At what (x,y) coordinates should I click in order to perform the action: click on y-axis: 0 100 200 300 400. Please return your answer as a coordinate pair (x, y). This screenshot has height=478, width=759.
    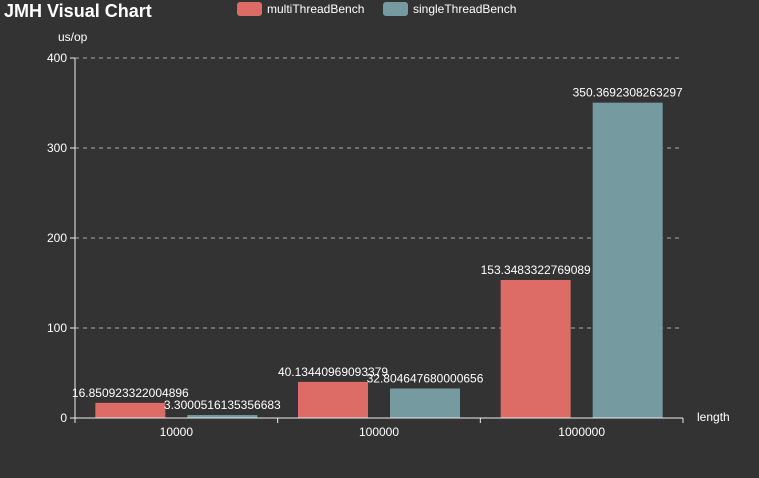
    Looking at the image, I should click on (61, 238).